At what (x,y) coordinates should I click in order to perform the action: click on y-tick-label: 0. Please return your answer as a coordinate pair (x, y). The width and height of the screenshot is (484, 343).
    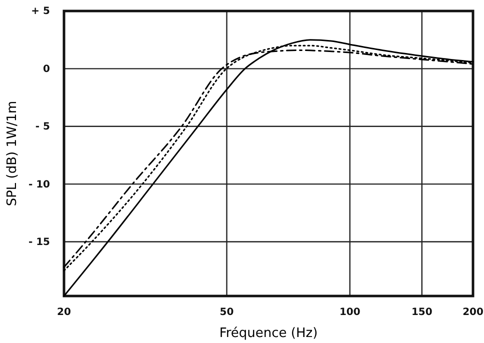
    Looking at the image, I should click on (46, 69).